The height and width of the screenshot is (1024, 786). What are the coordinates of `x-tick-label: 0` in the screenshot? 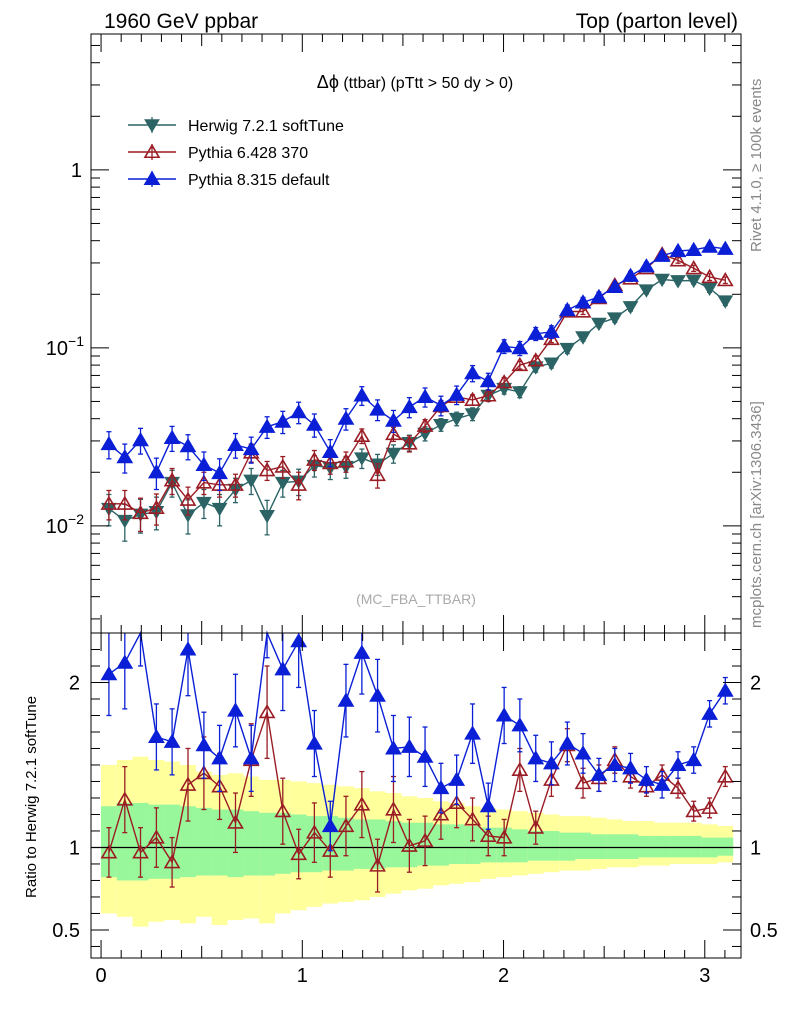 It's located at (100, 976).